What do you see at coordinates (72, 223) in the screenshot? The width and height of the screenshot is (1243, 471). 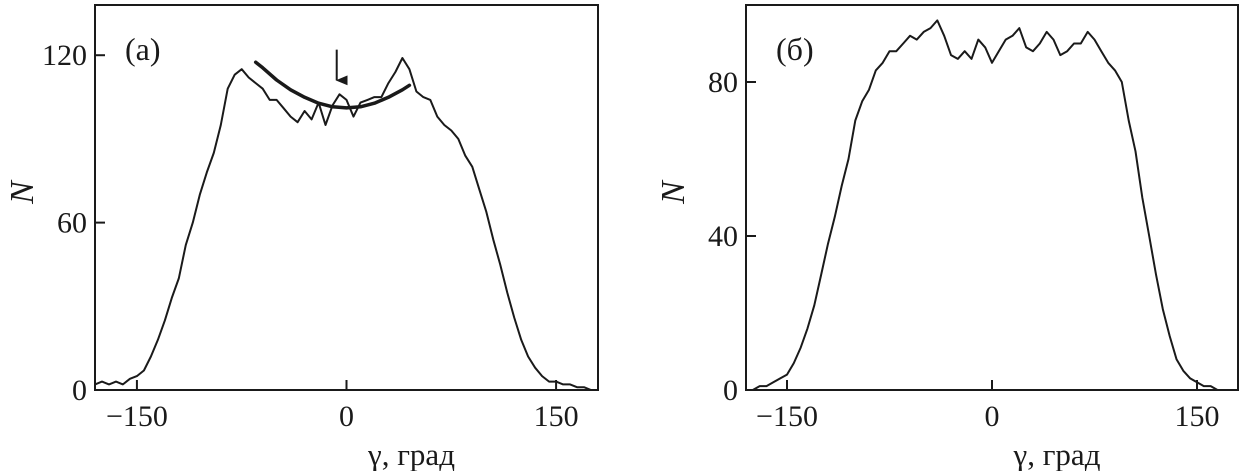 I see `y-tick-label: 60` at bounding box center [72, 223].